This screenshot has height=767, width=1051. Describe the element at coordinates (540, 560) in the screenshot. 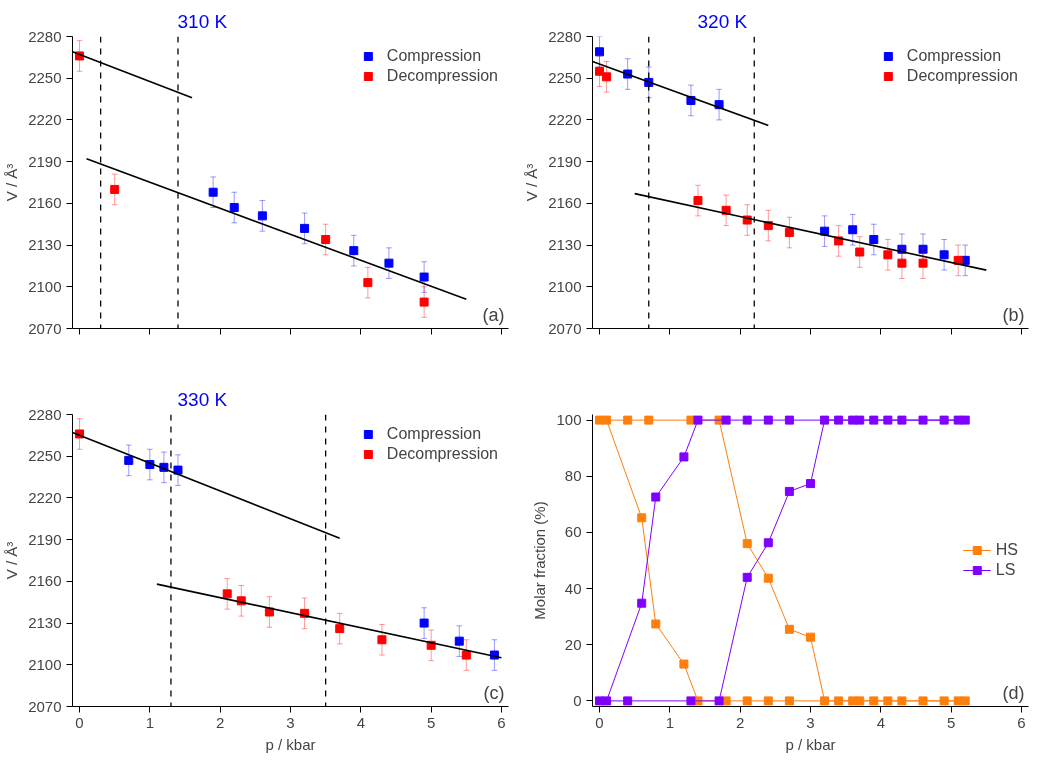

I see `y-axis-title: Molar fraction (%)` at that location.